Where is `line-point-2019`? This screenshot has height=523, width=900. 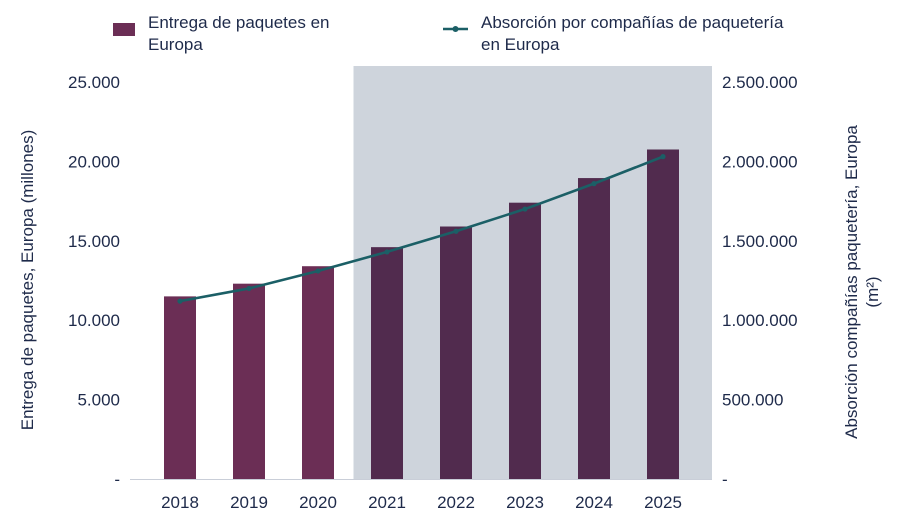
line-point-2019 is located at coordinates (249, 288).